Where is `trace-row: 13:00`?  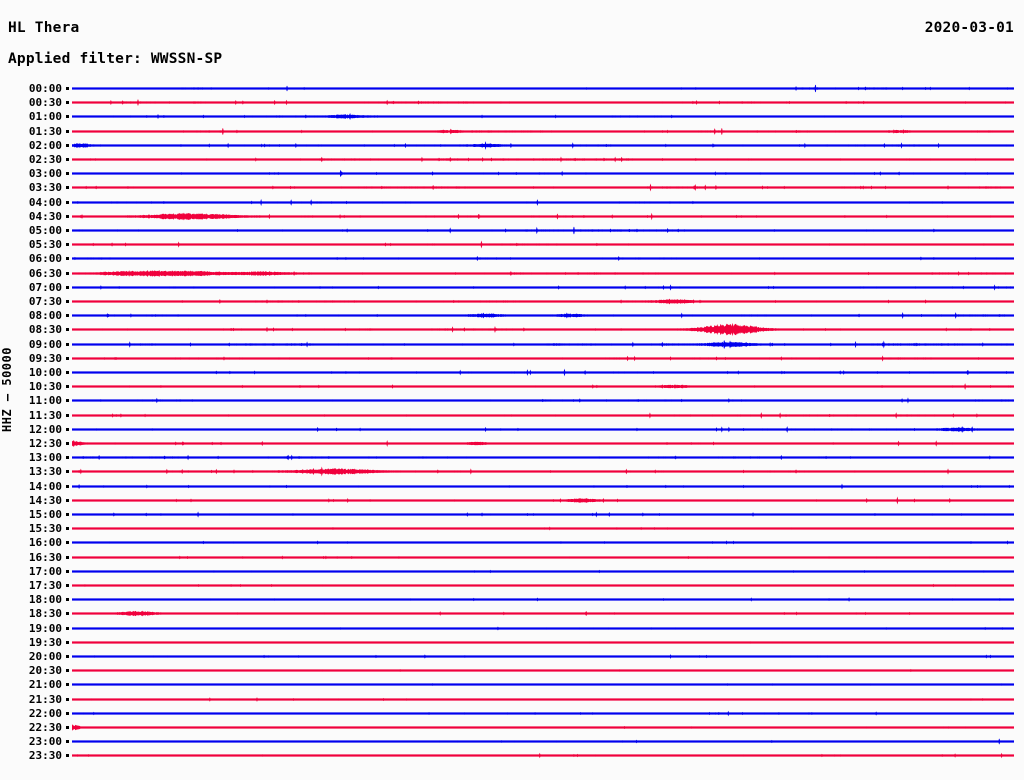 trace-row: 13:00 is located at coordinates (512, 457).